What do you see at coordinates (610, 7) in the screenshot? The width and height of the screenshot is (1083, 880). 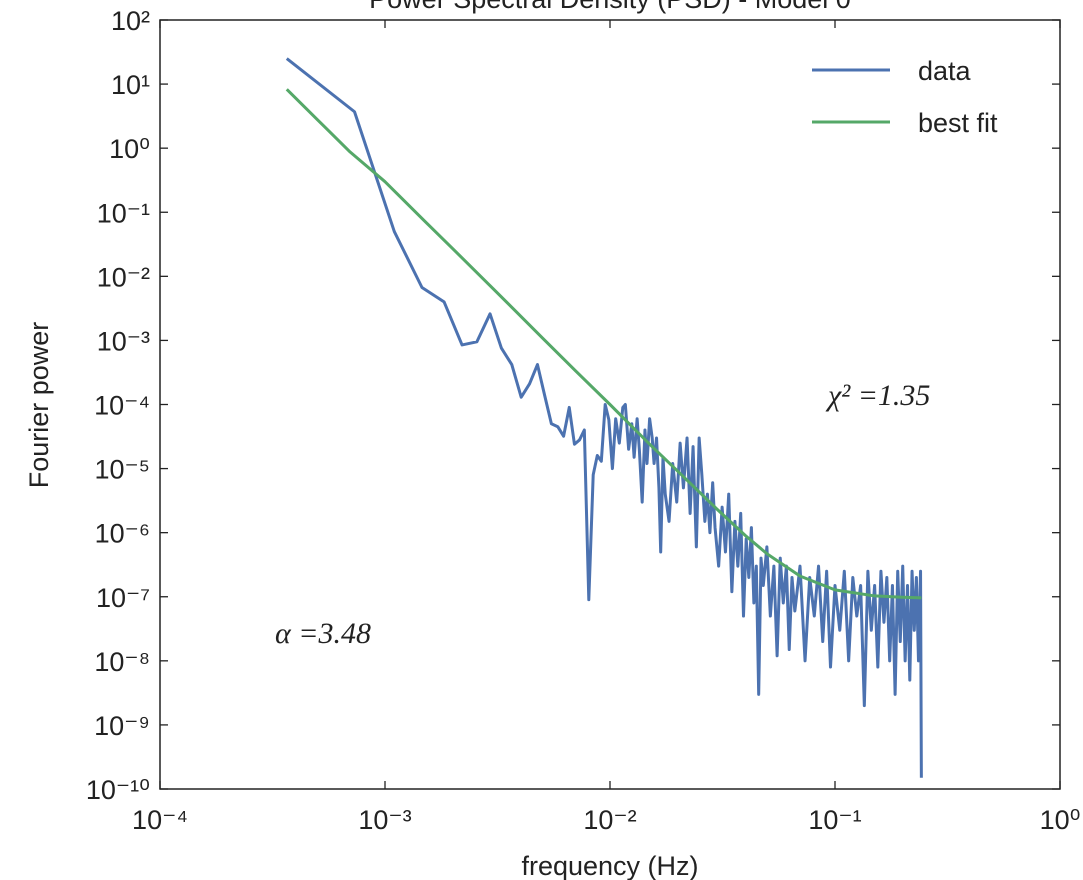 I see `chart-title: Power Spectral Density (PSD) - Model 0` at bounding box center [610, 7].